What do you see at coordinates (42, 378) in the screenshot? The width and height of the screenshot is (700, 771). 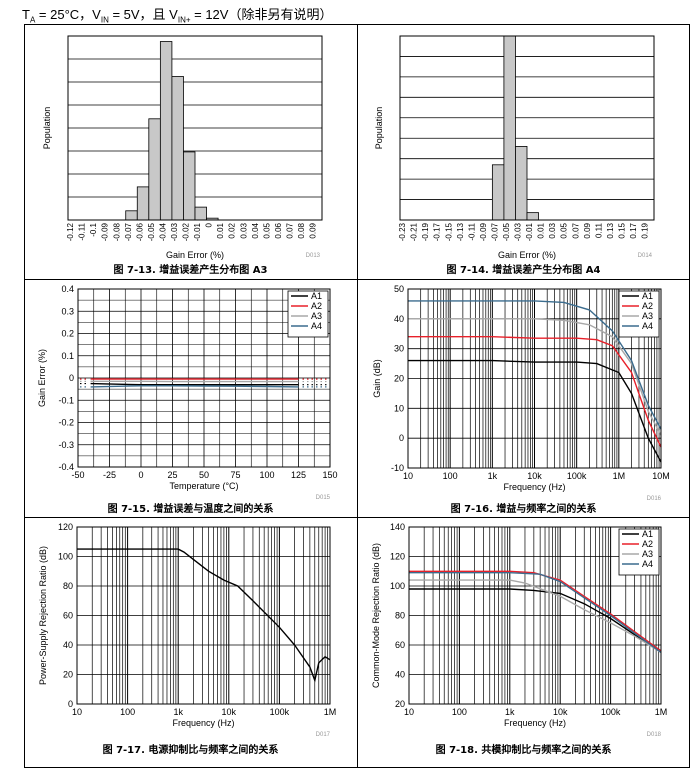 I see `y-axis-label: Gain Error (%)` at bounding box center [42, 378].